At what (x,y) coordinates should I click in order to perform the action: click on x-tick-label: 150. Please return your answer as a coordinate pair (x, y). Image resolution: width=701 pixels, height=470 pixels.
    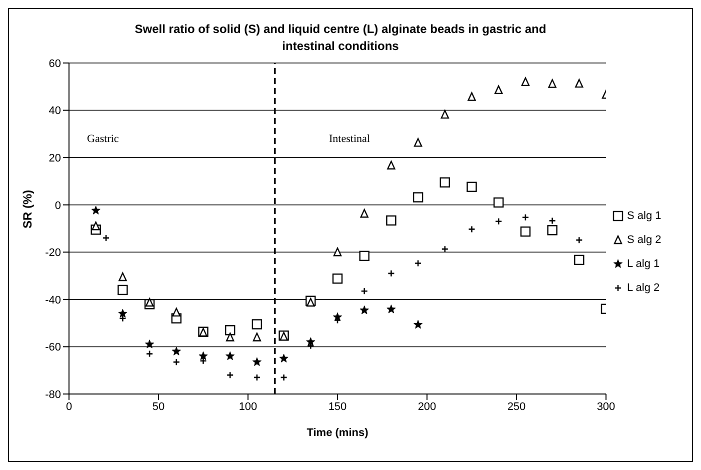
    Looking at the image, I should click on (337, 406).